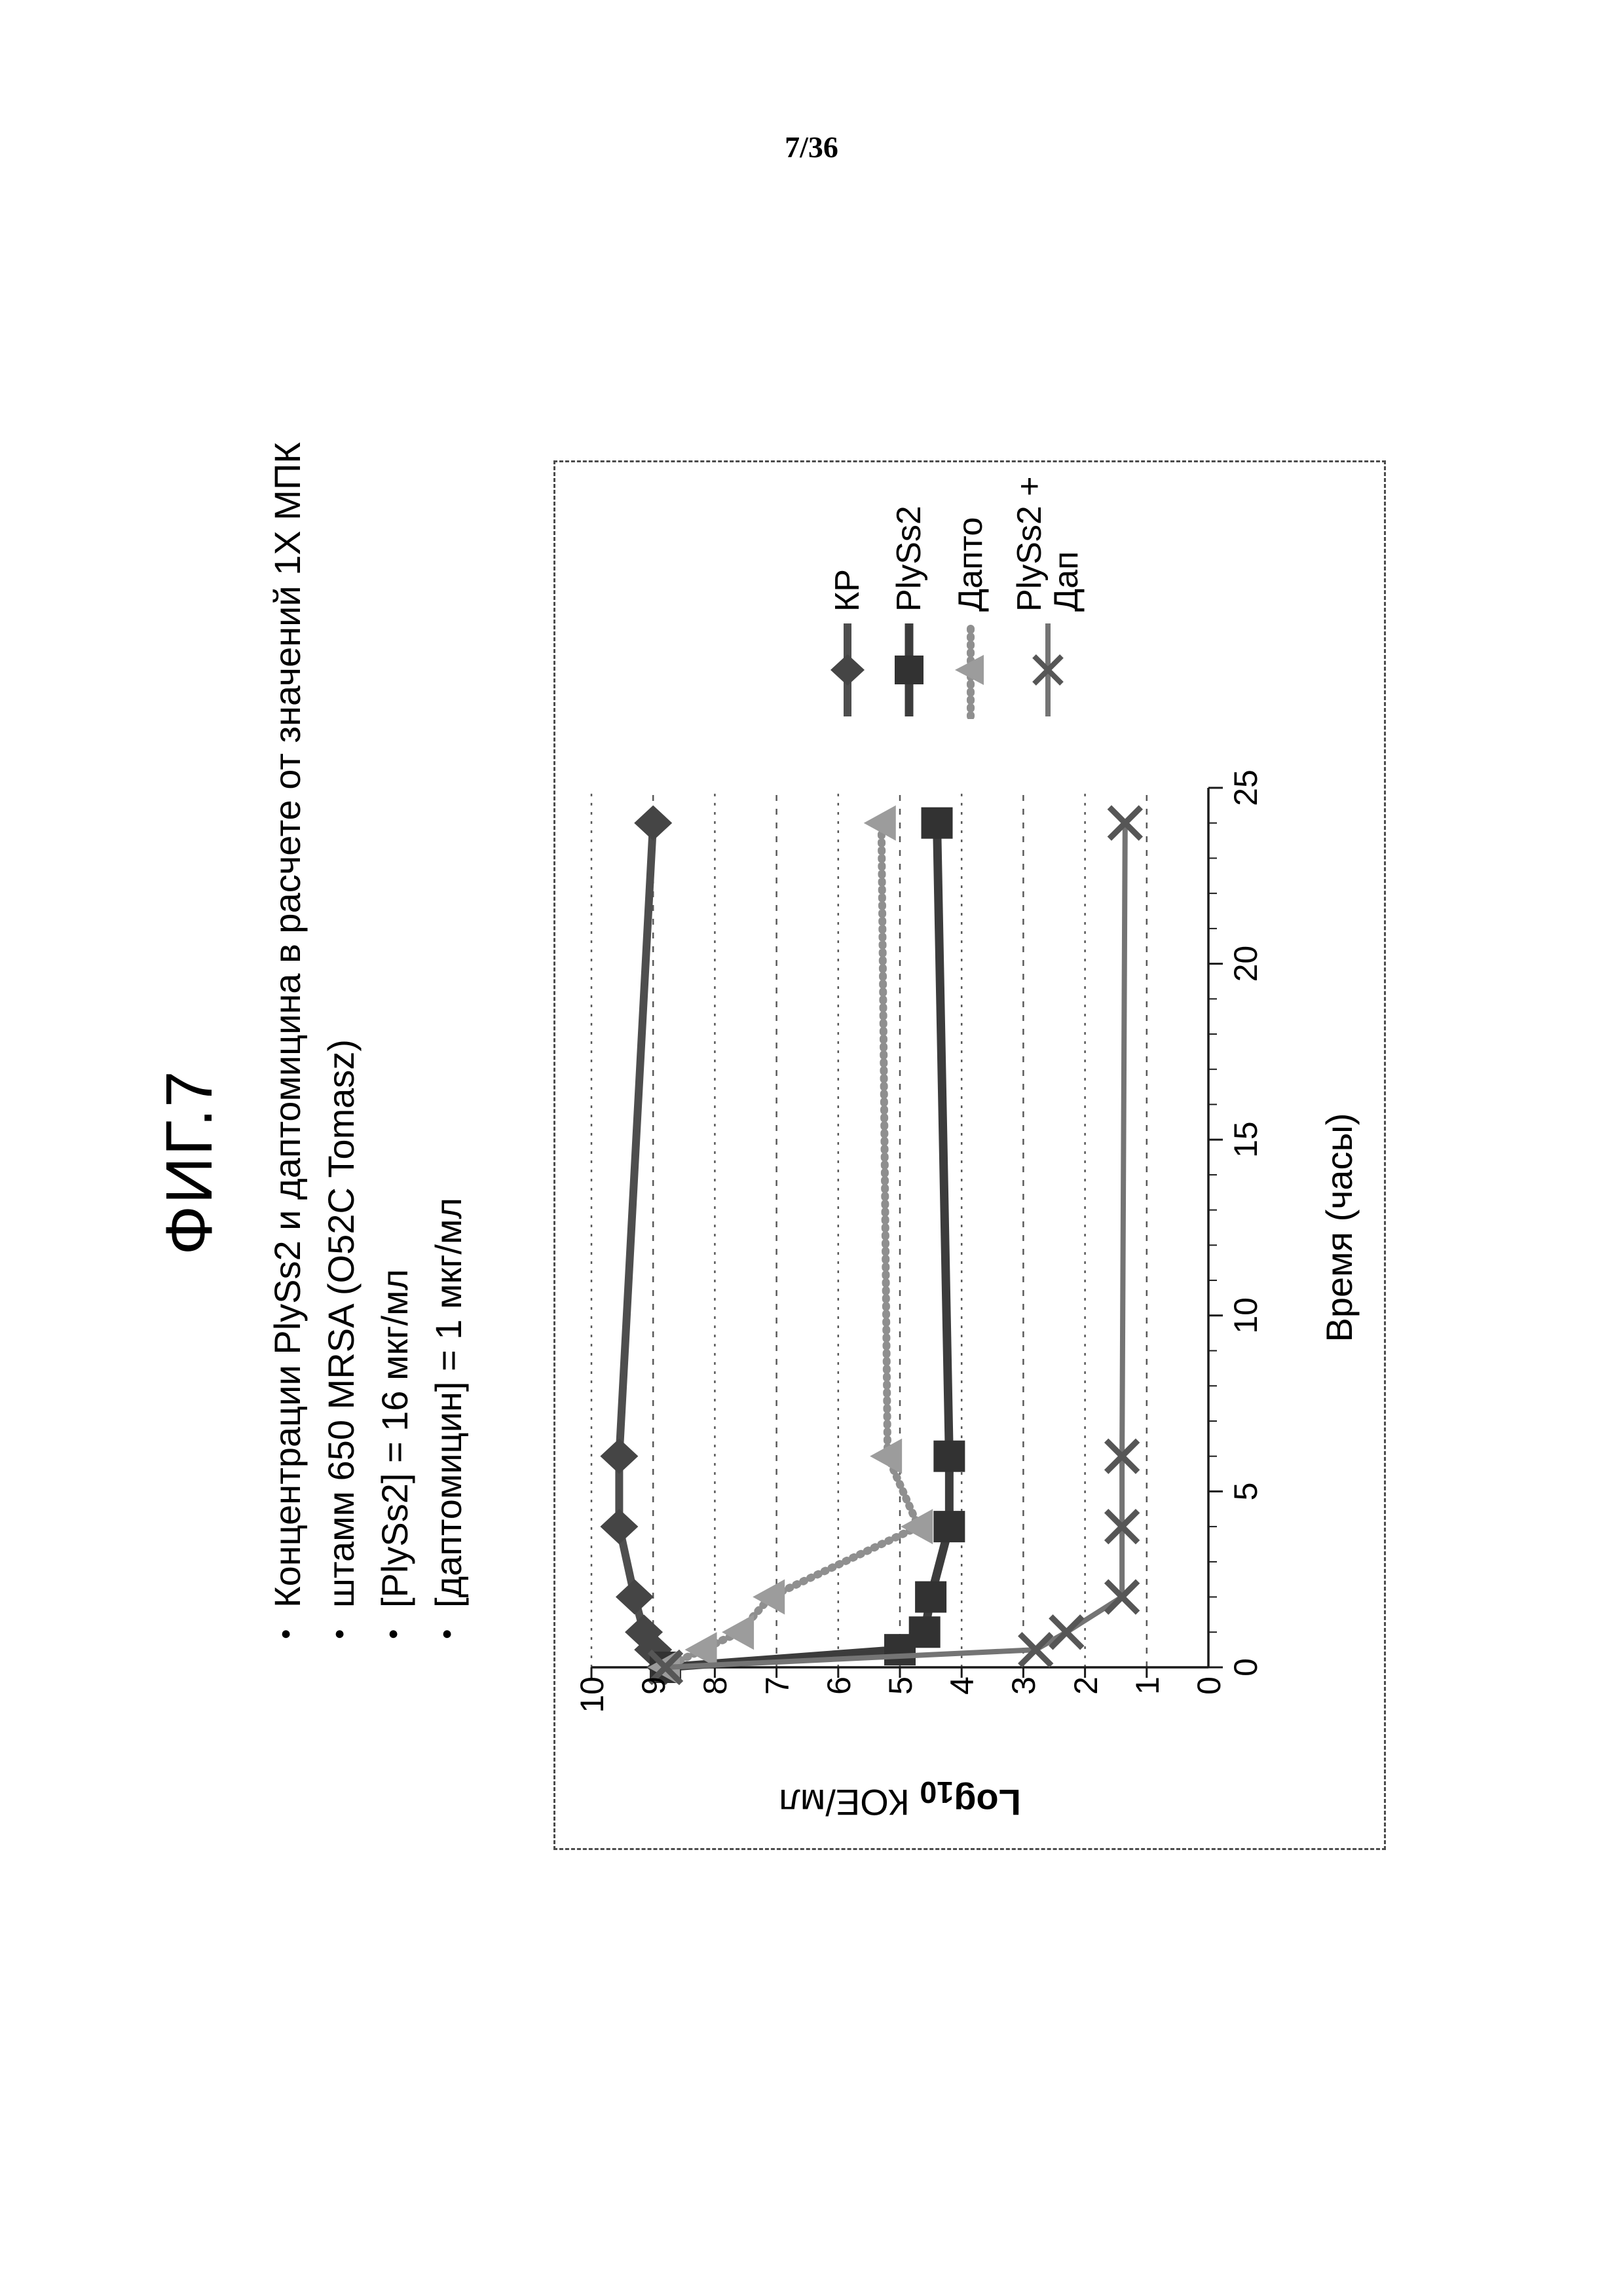 This screenshot has height=2296, width=1623. I want to click on x-axis-title: Время (часы), so click(1339, 1228).